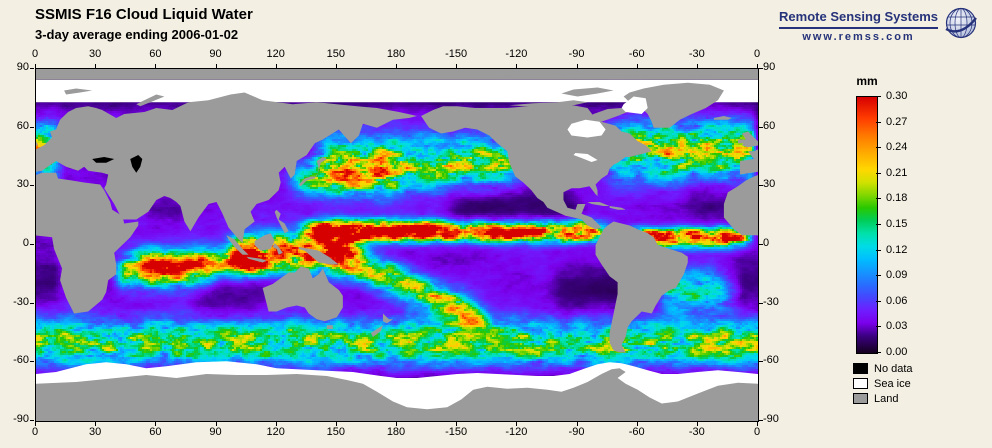  What do you see at coordinates (897, 300) in the screenshot?
I see `colorbar-tick-label: 0.06` at bounding box center [897, 300].